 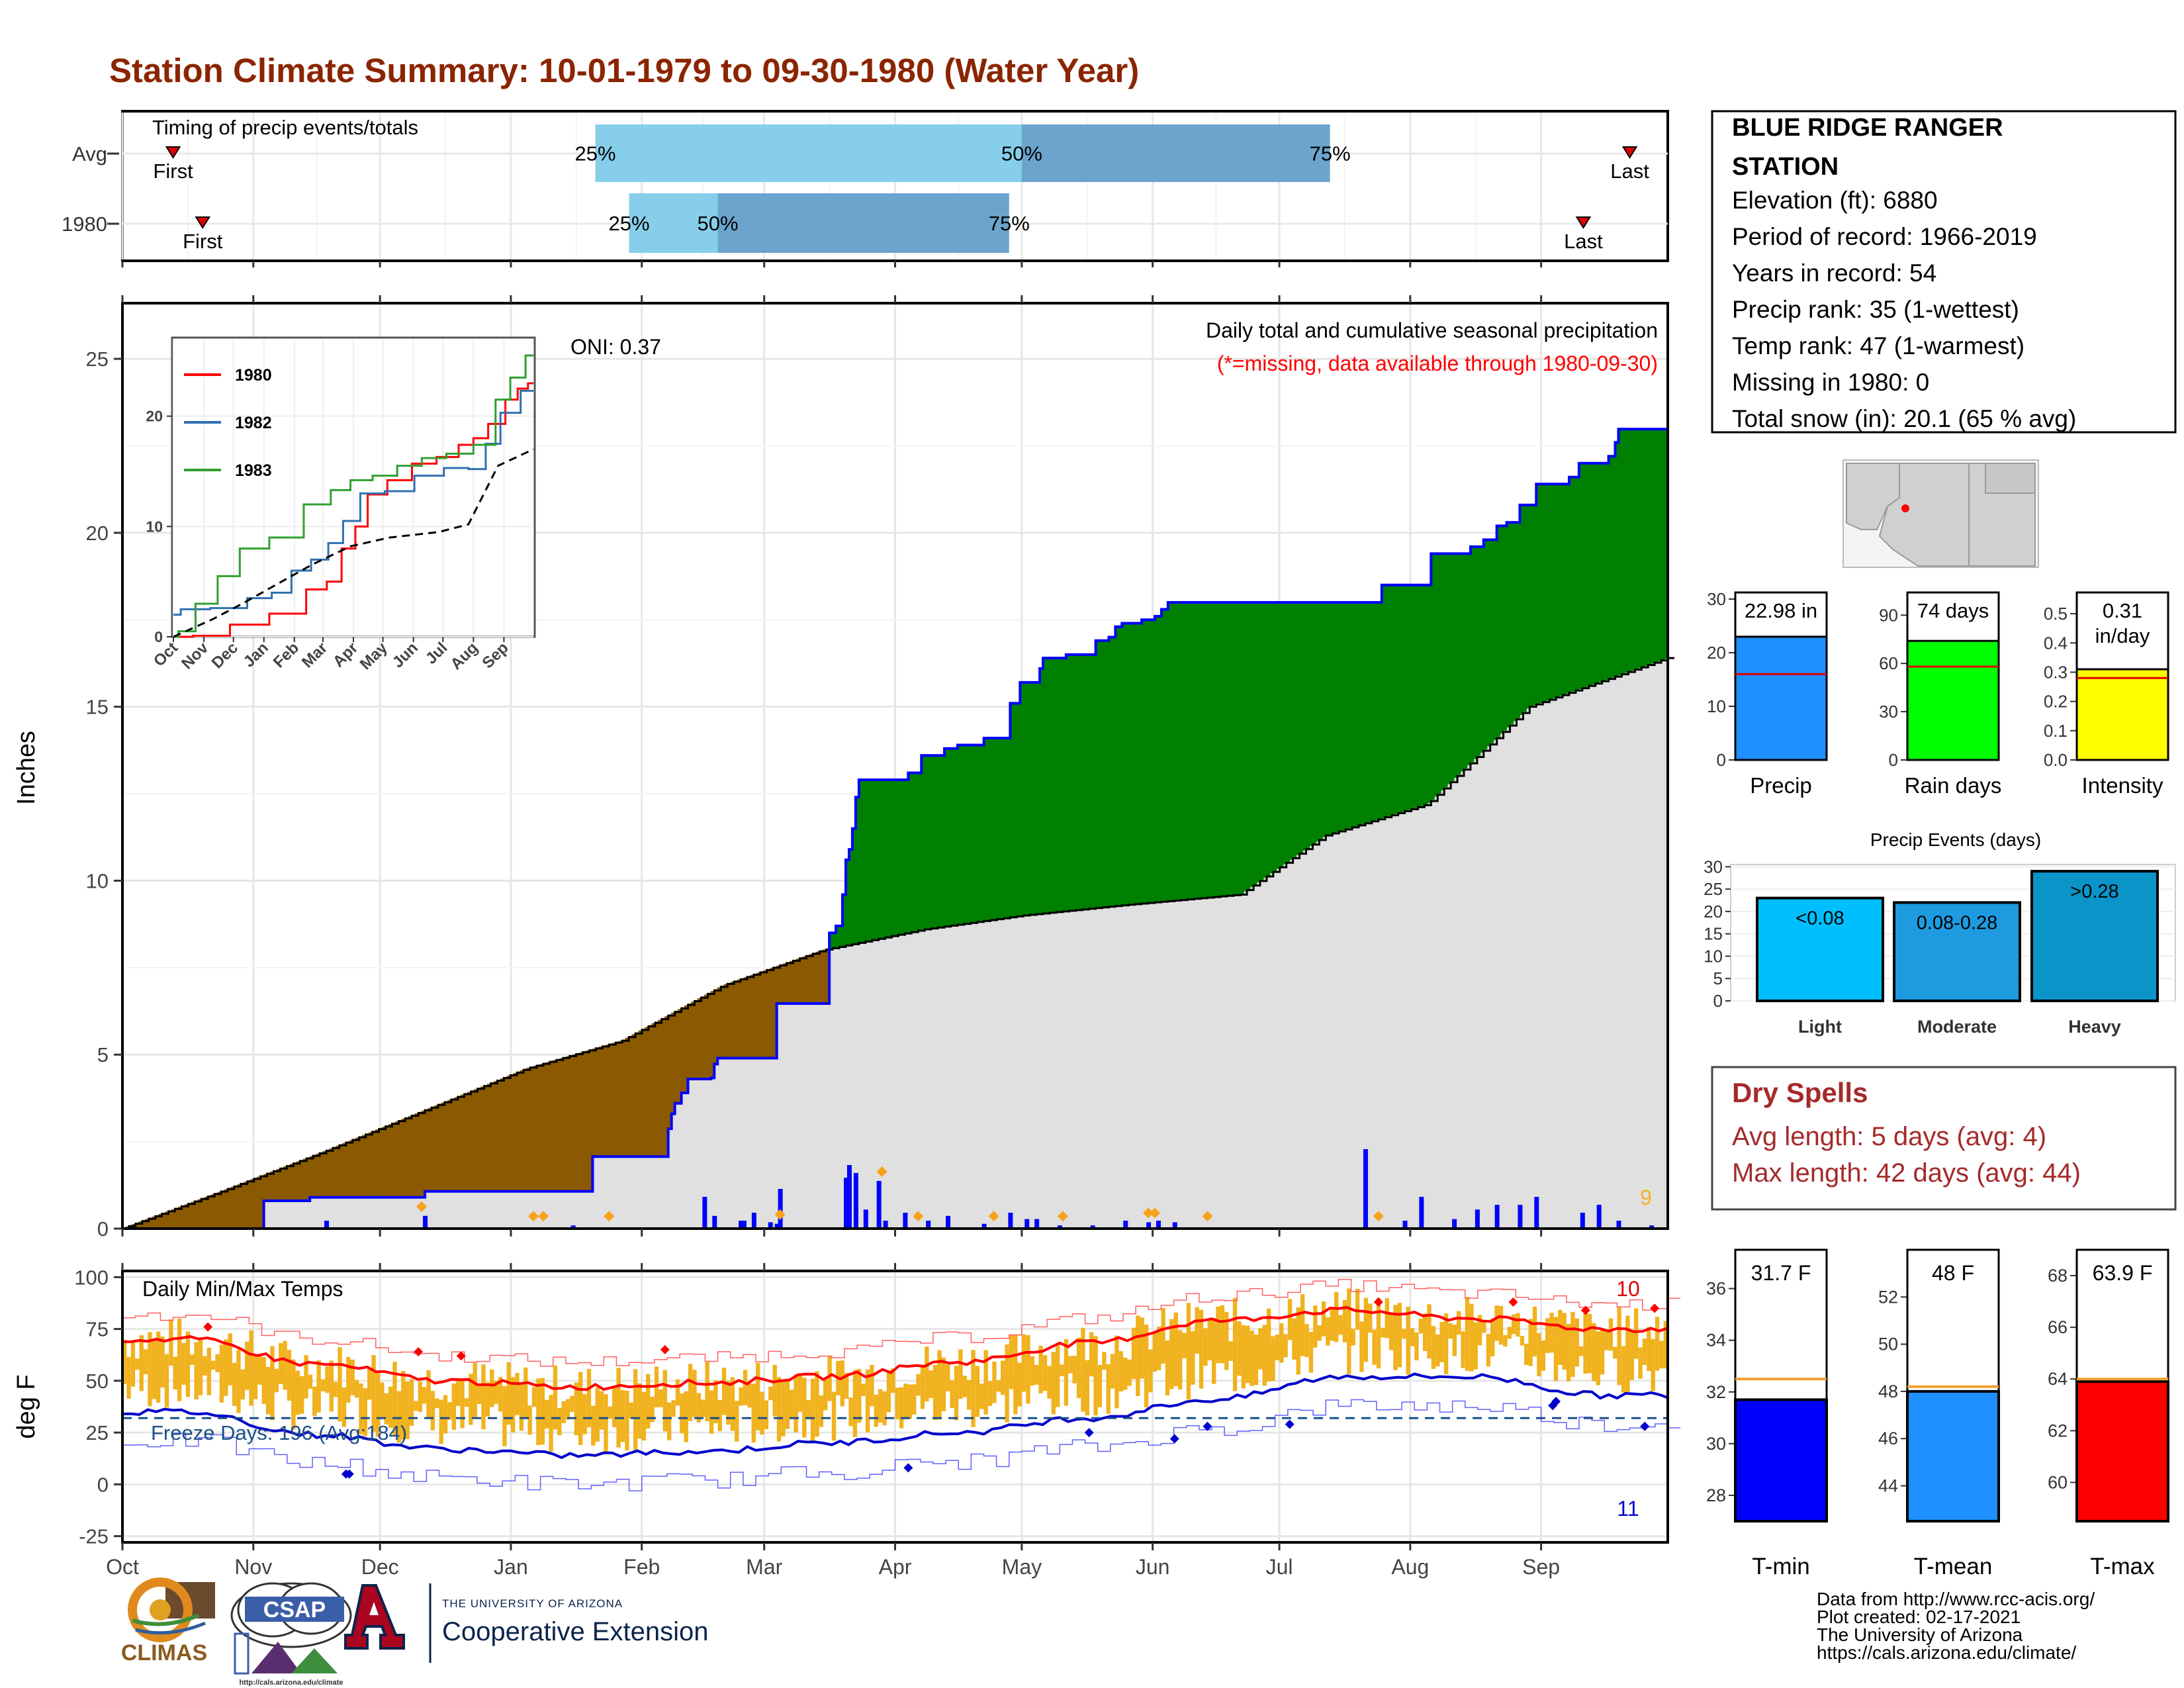 I want to click on station-name-line1: BLUE RIDGE RANGER, so click(x=1868, y=128).